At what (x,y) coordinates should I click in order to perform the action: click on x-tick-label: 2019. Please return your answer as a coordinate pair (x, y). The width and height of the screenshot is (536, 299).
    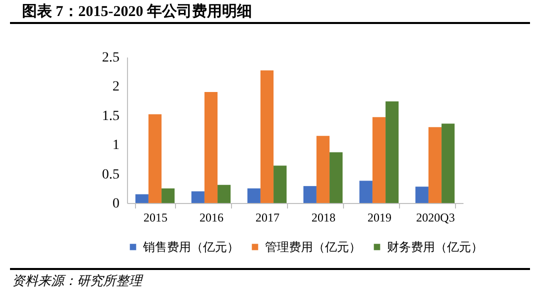
    Looking at the image, I should click on (380, 217).